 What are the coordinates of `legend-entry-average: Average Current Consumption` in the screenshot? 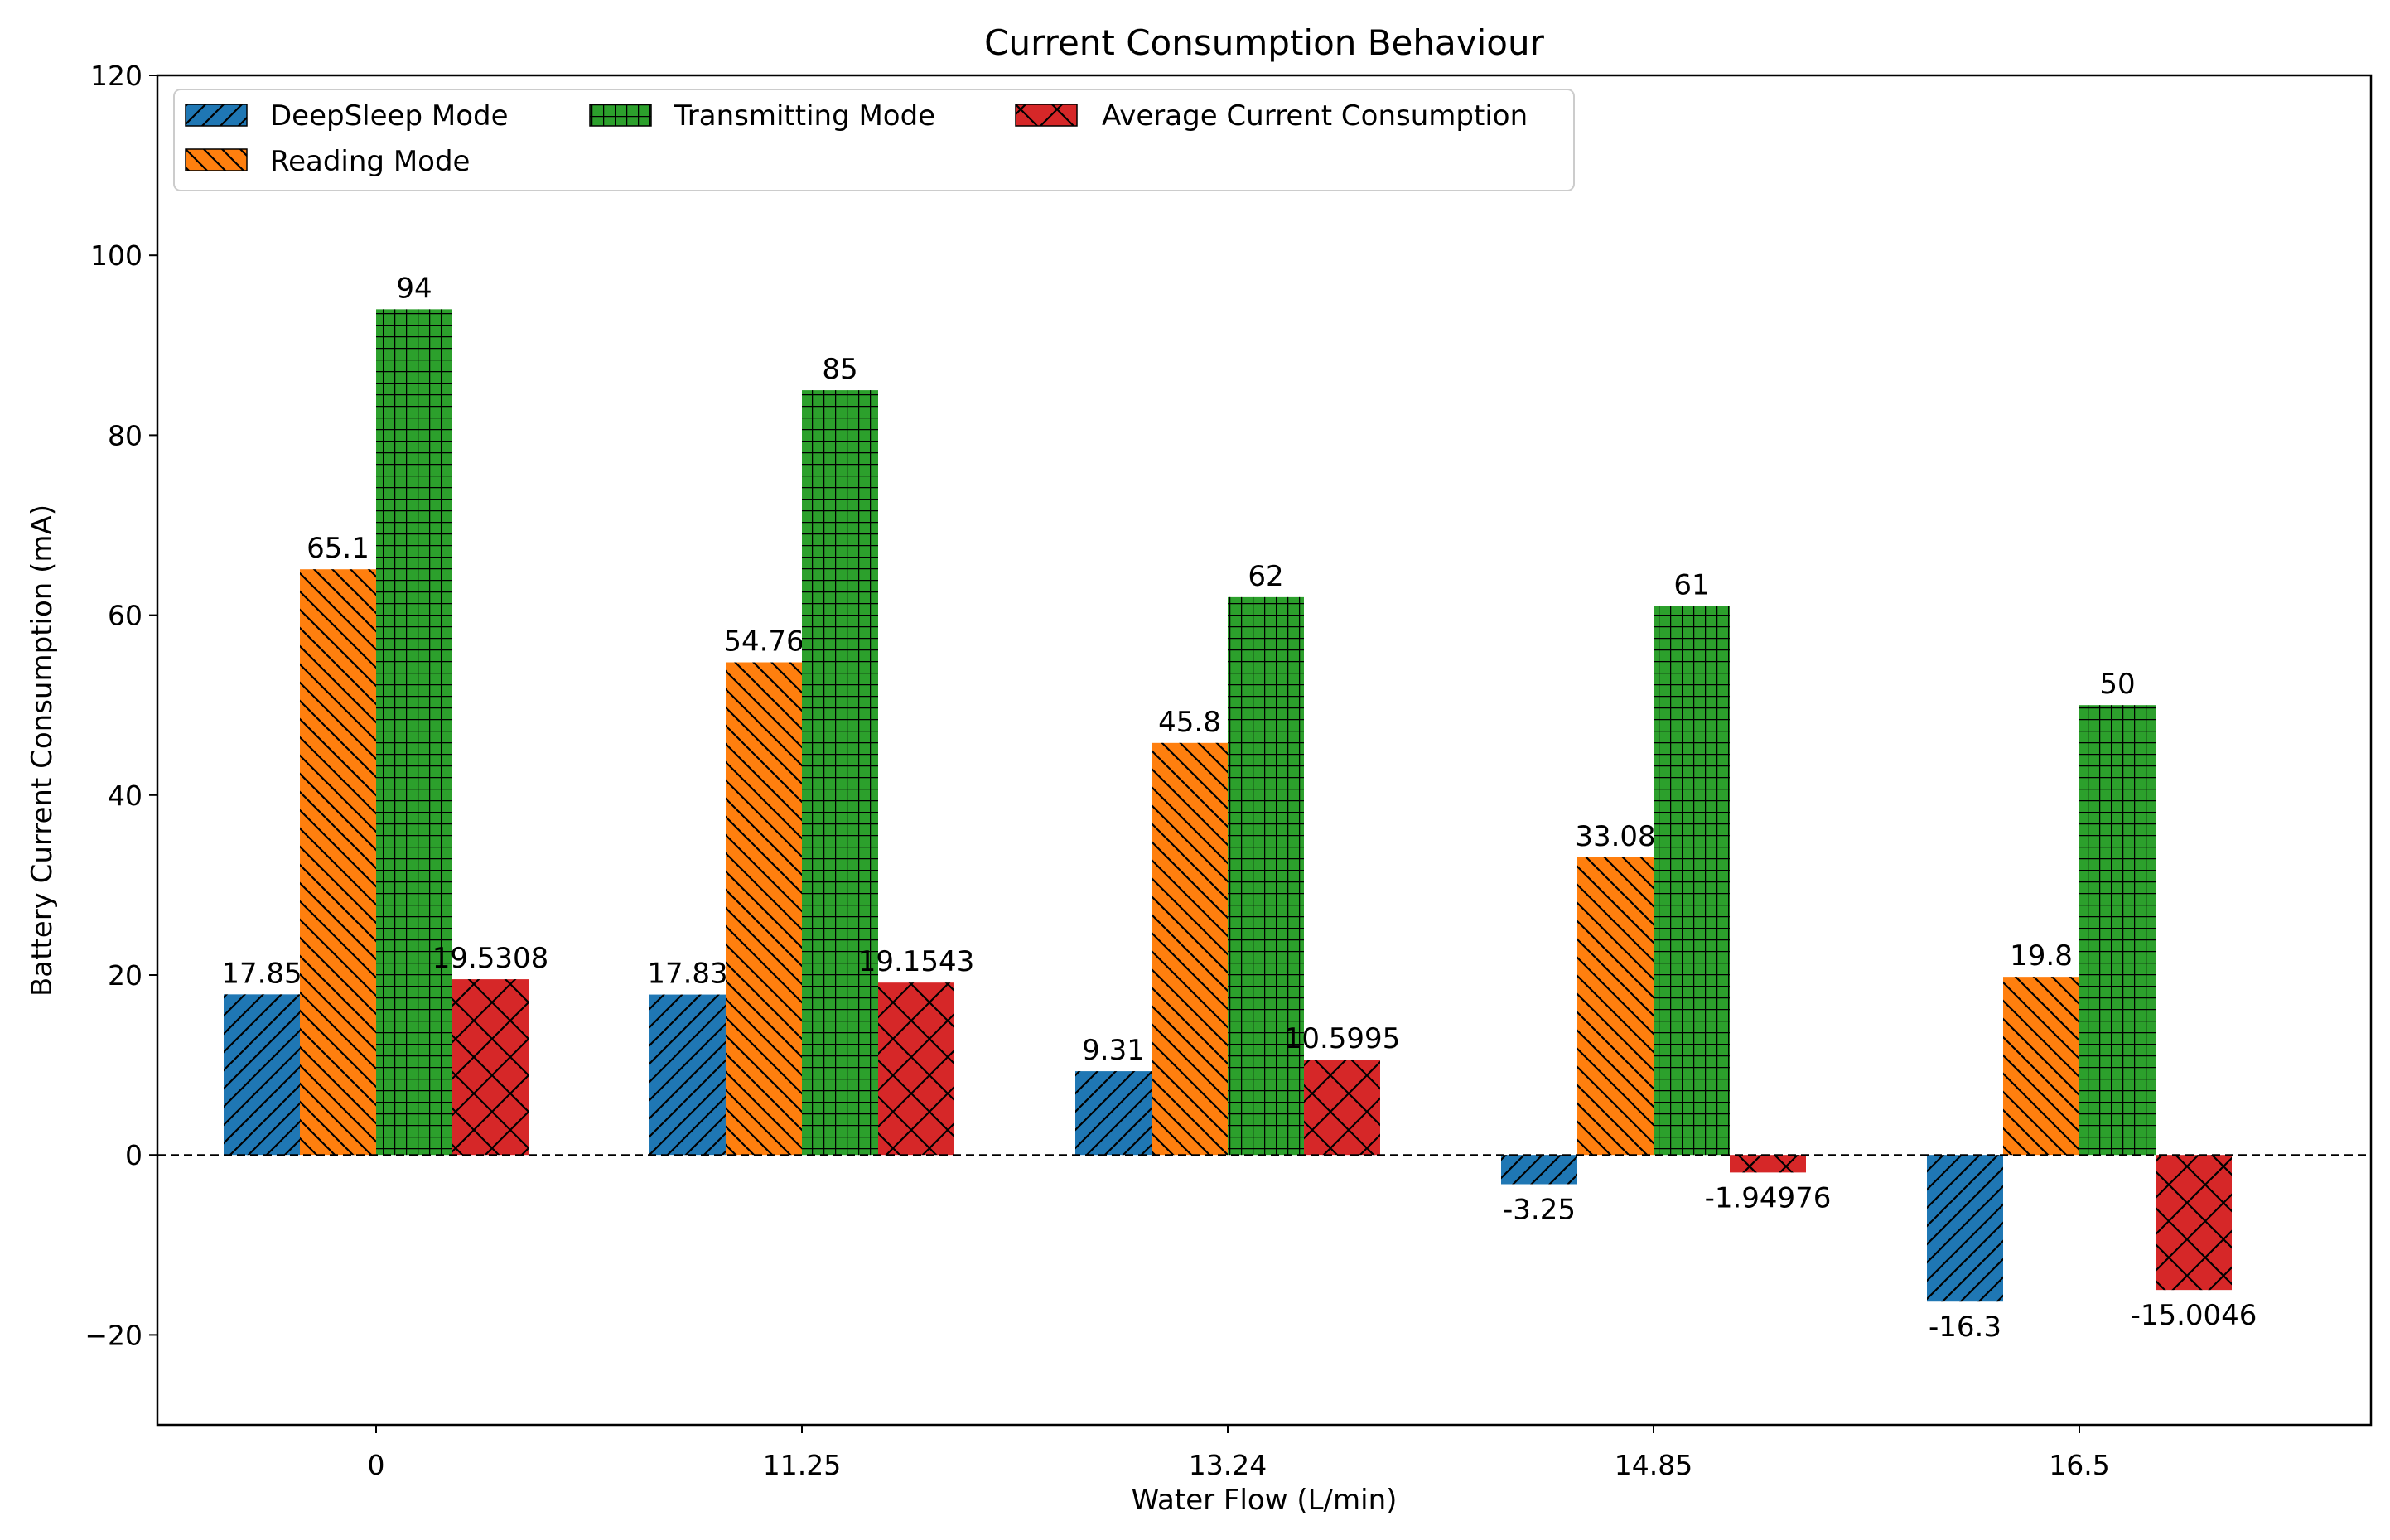 It's located at (1271, 116).